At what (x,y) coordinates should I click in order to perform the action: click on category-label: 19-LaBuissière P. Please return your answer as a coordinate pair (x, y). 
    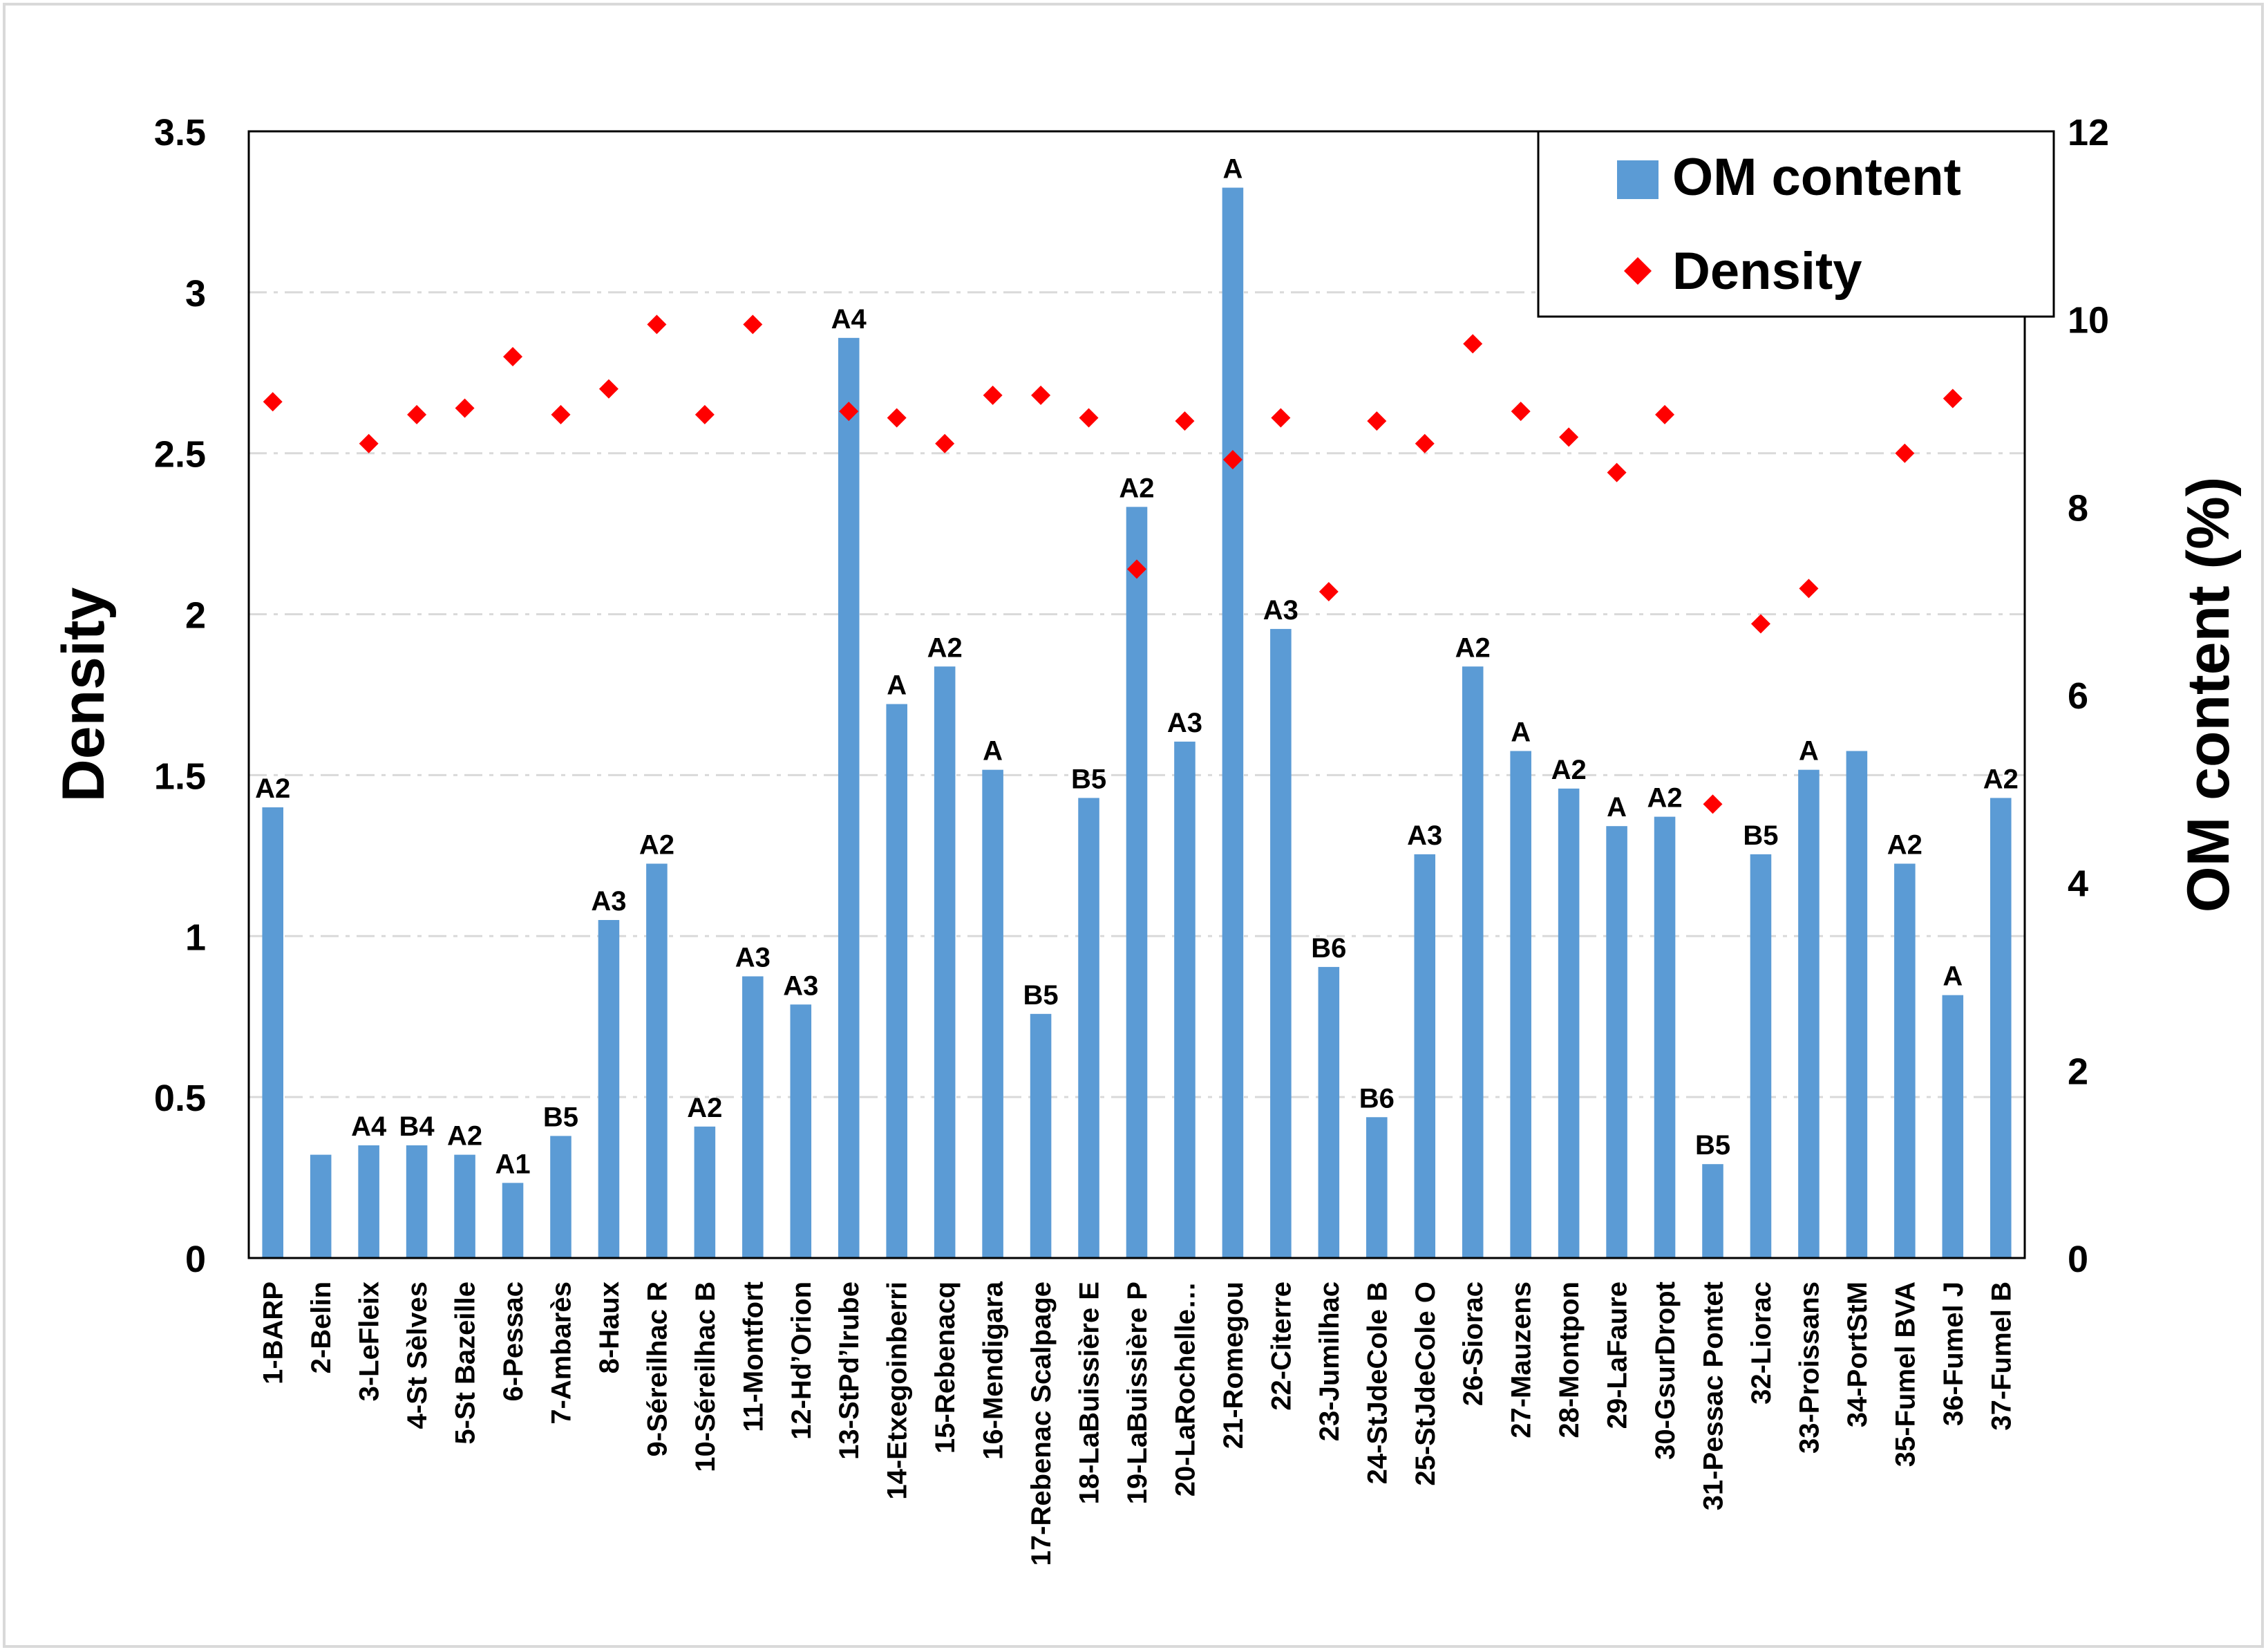
    Looking at the image, I should click on (1137, 1393).